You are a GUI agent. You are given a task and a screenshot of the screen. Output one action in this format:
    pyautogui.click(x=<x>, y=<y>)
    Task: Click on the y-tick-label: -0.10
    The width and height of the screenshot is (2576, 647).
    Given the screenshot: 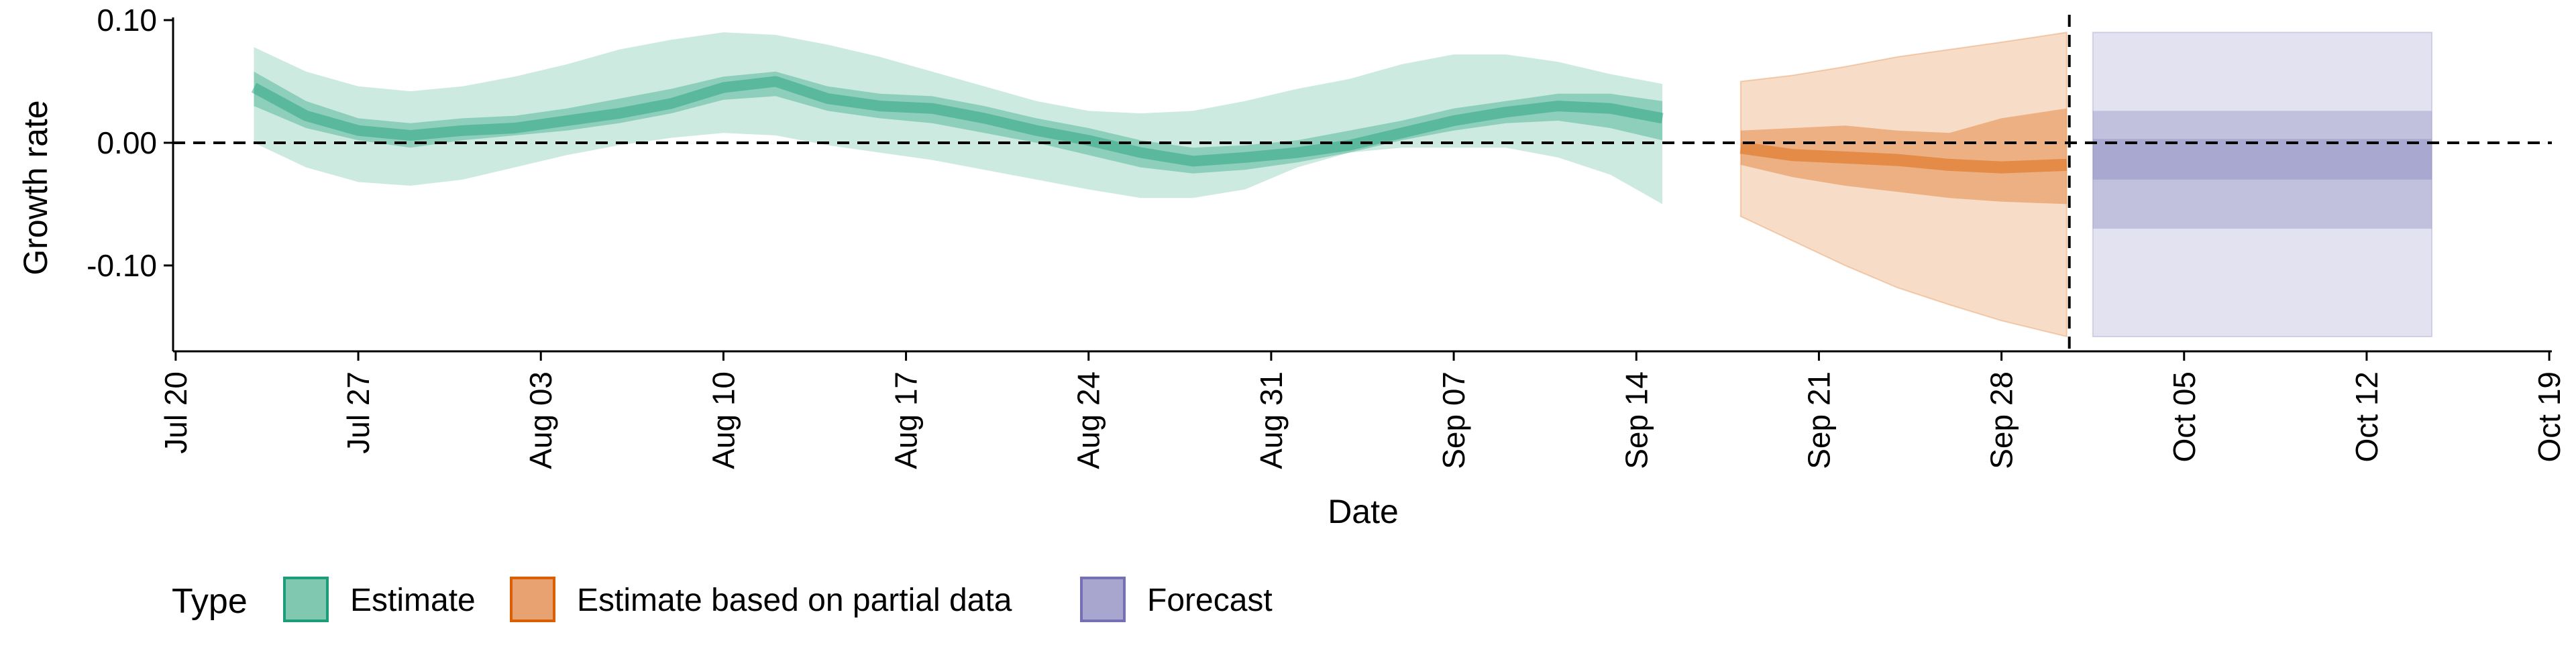 What is the action you would take?
    pyautogui.click(x=122, y=265)
    